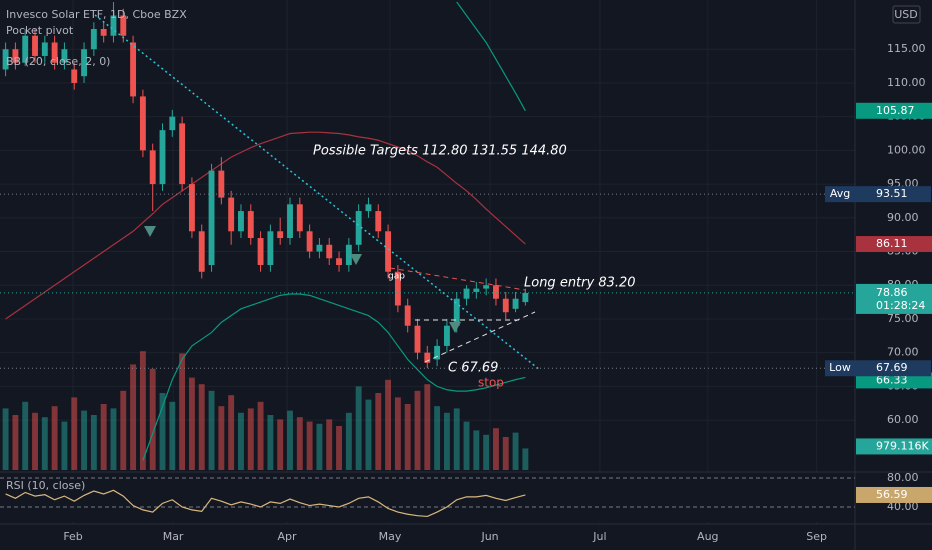 This screenshot has width=932, height=550. I want to click on countdown: 01:28:24, so click(900, 305).